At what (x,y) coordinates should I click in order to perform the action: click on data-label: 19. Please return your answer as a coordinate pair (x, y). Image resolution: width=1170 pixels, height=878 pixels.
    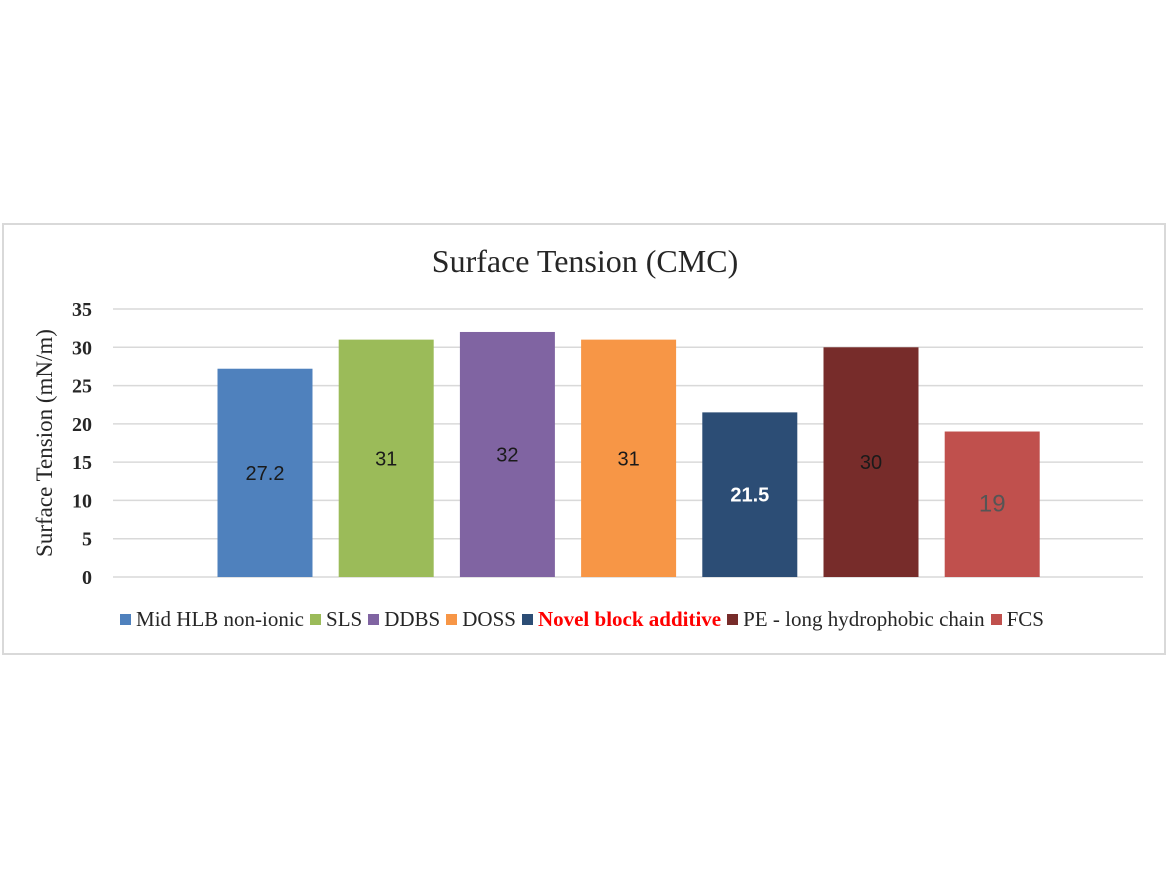
    Looking at the image, I should click on (992, 503).